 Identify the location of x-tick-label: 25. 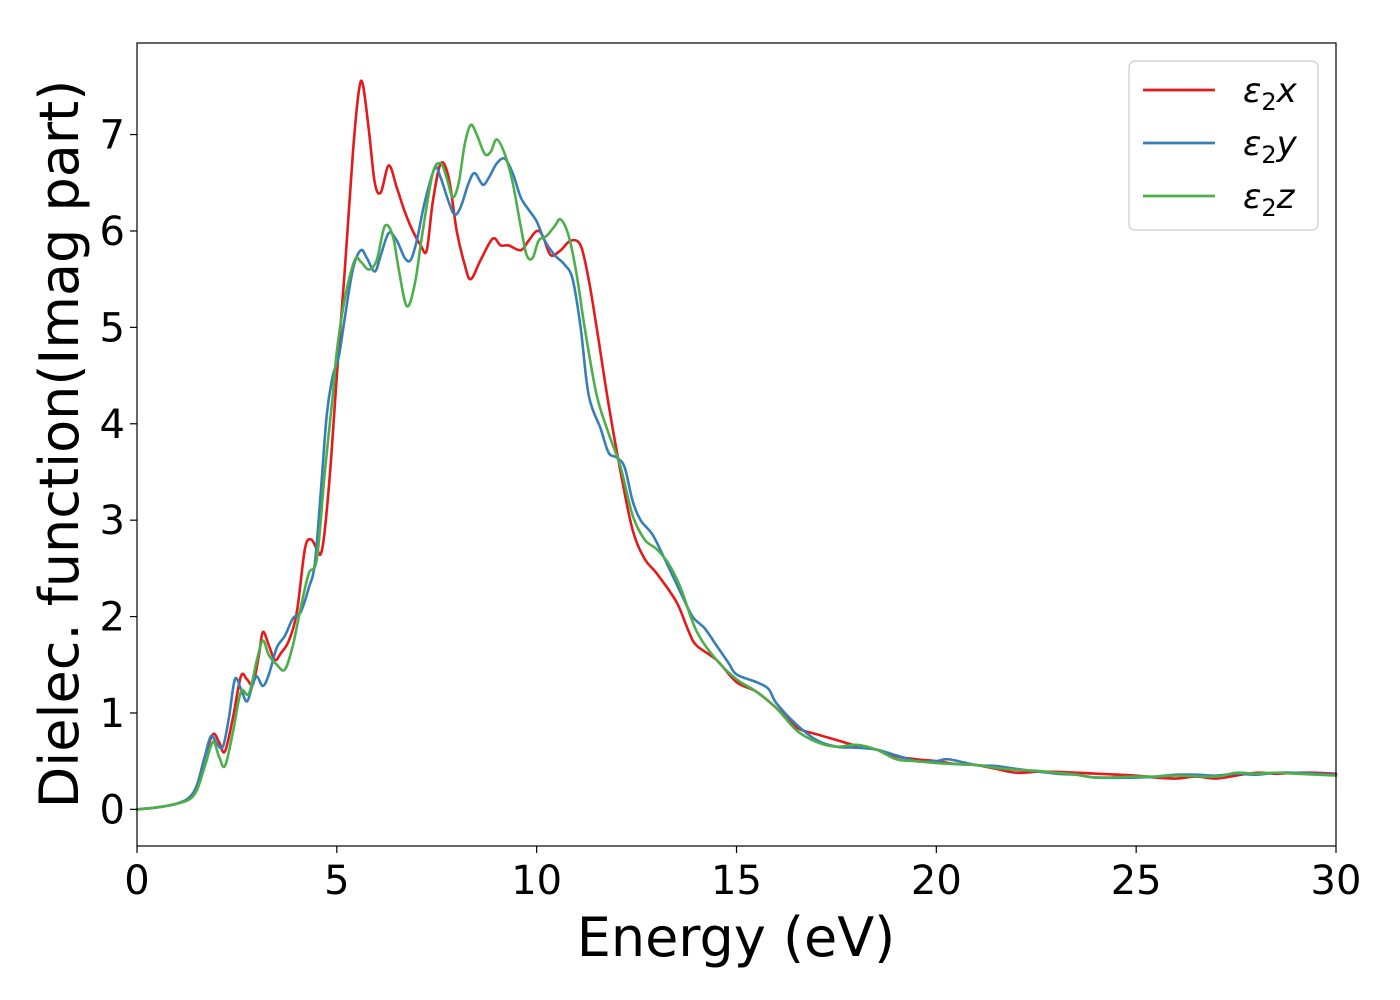
(1136, 881).